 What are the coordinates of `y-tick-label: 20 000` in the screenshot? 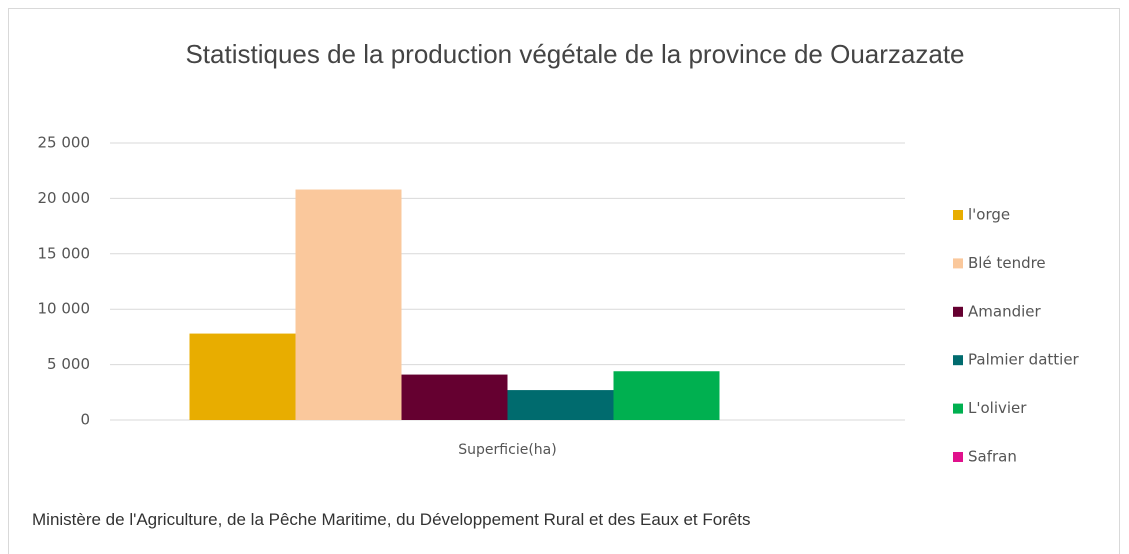 It's located at (64, 198).